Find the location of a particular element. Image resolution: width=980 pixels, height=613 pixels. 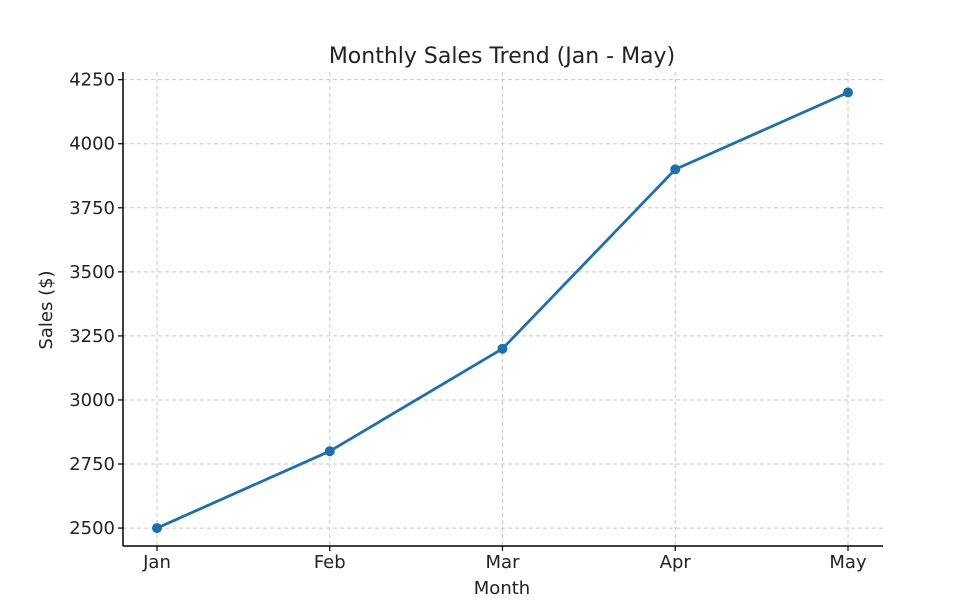

y-tick-label: 4000 is located at coordinates (92, 144).